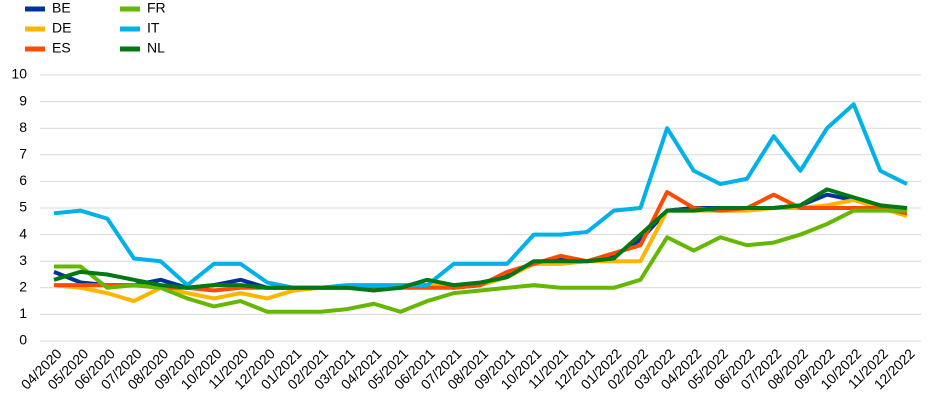  What do you see at coordinates (156, 48) in the screenshot?
I see `legend-label: NL` at bounding box center [156, 48].